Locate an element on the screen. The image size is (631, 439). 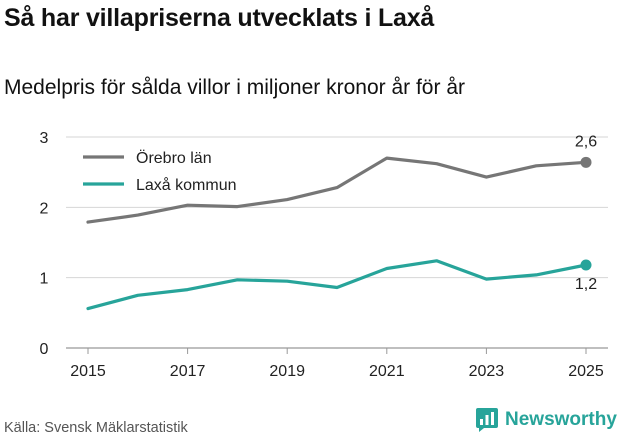
chart-title: Så har villapriserna utvecklats i Laxå is located at coordinates (219, 18).